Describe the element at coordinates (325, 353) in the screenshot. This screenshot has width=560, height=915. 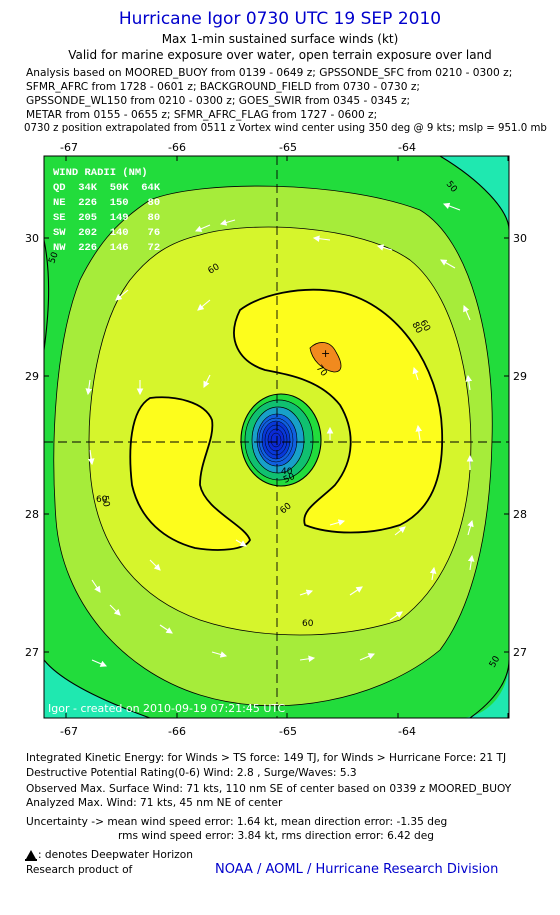
I see `max-wind-marker: +` at that location.